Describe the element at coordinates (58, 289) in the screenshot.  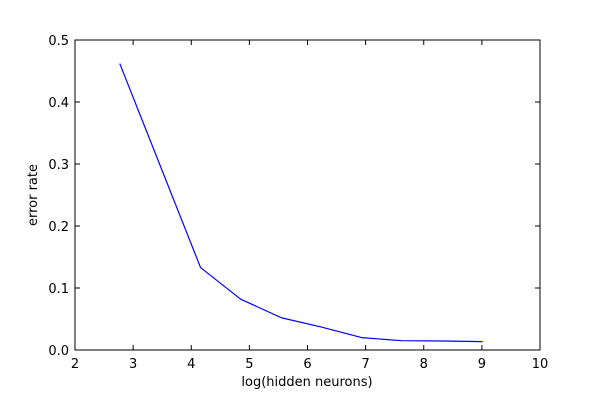
I see `y-tick-label: 0.1` at that location.